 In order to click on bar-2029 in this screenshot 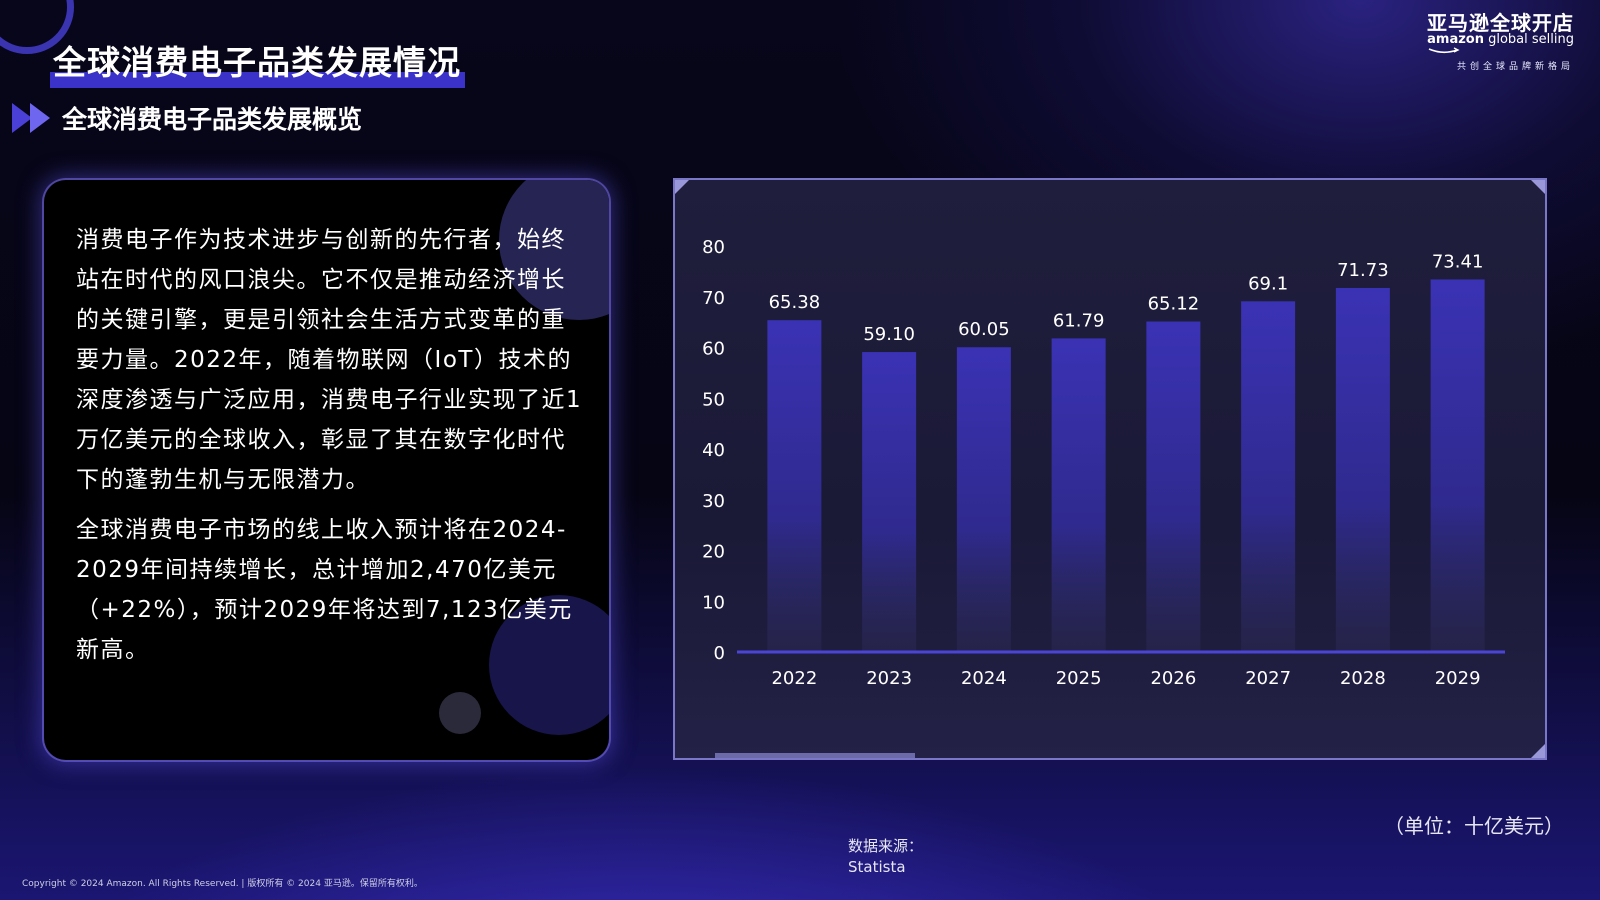, I will do `click(1457, 465)`.